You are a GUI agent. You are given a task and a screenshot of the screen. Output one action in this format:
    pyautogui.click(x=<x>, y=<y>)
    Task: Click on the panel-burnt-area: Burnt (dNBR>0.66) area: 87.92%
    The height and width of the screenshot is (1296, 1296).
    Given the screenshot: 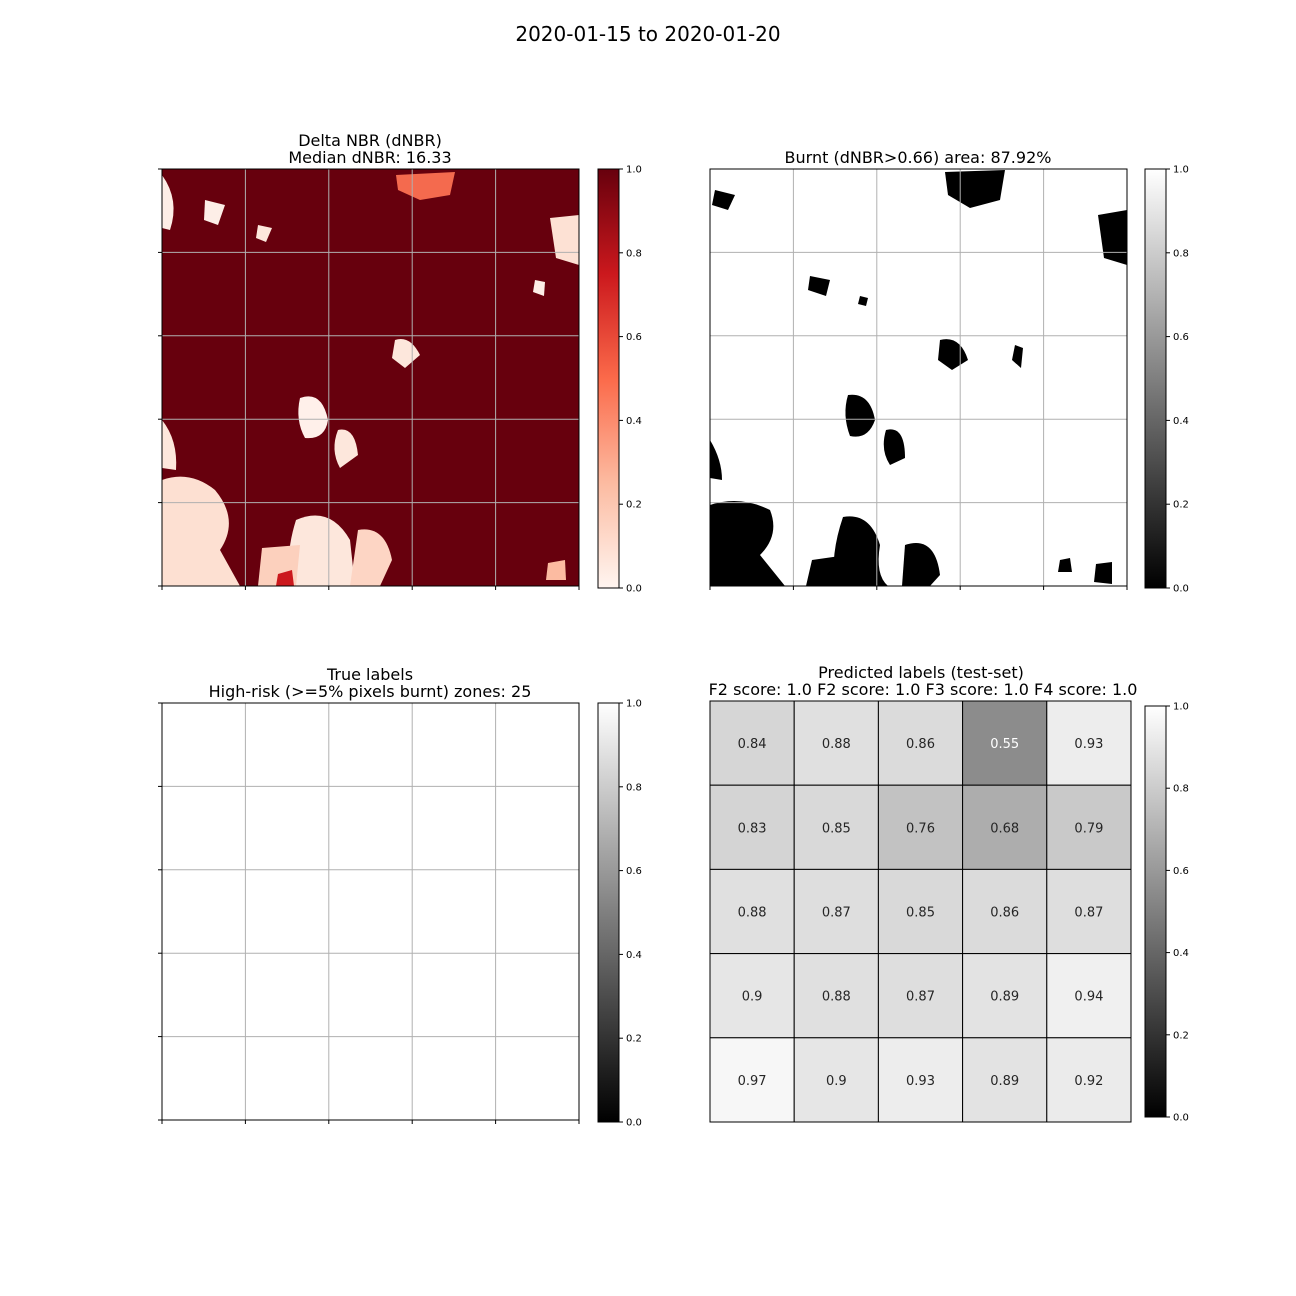 What is the action you would take?
    pyautogui.click(x=918, y=367)
    